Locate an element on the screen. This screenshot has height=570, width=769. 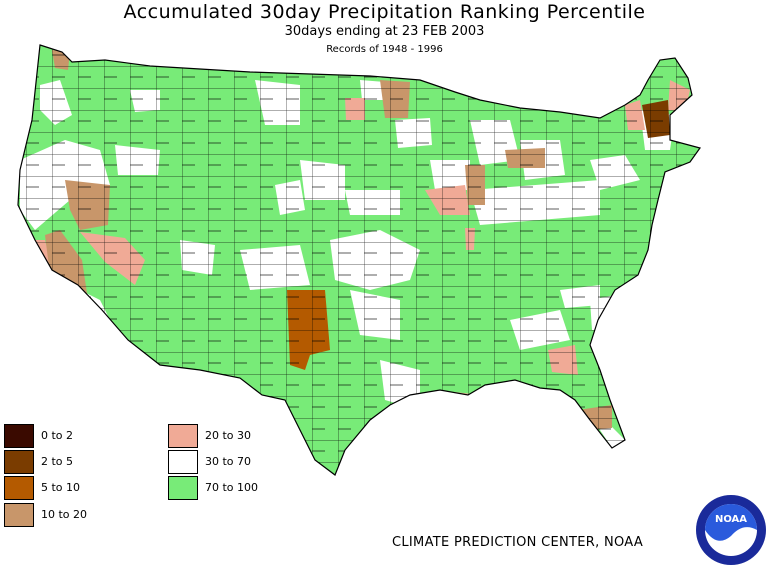
legend-label: 20 to 30 is located at coordinates (228, 435).